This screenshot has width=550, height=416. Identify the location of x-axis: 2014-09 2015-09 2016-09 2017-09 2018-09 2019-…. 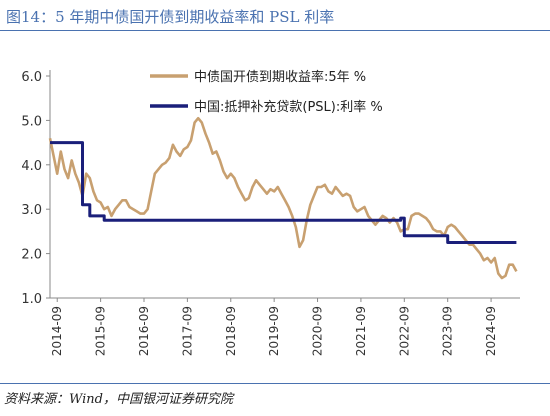
(285, 326).